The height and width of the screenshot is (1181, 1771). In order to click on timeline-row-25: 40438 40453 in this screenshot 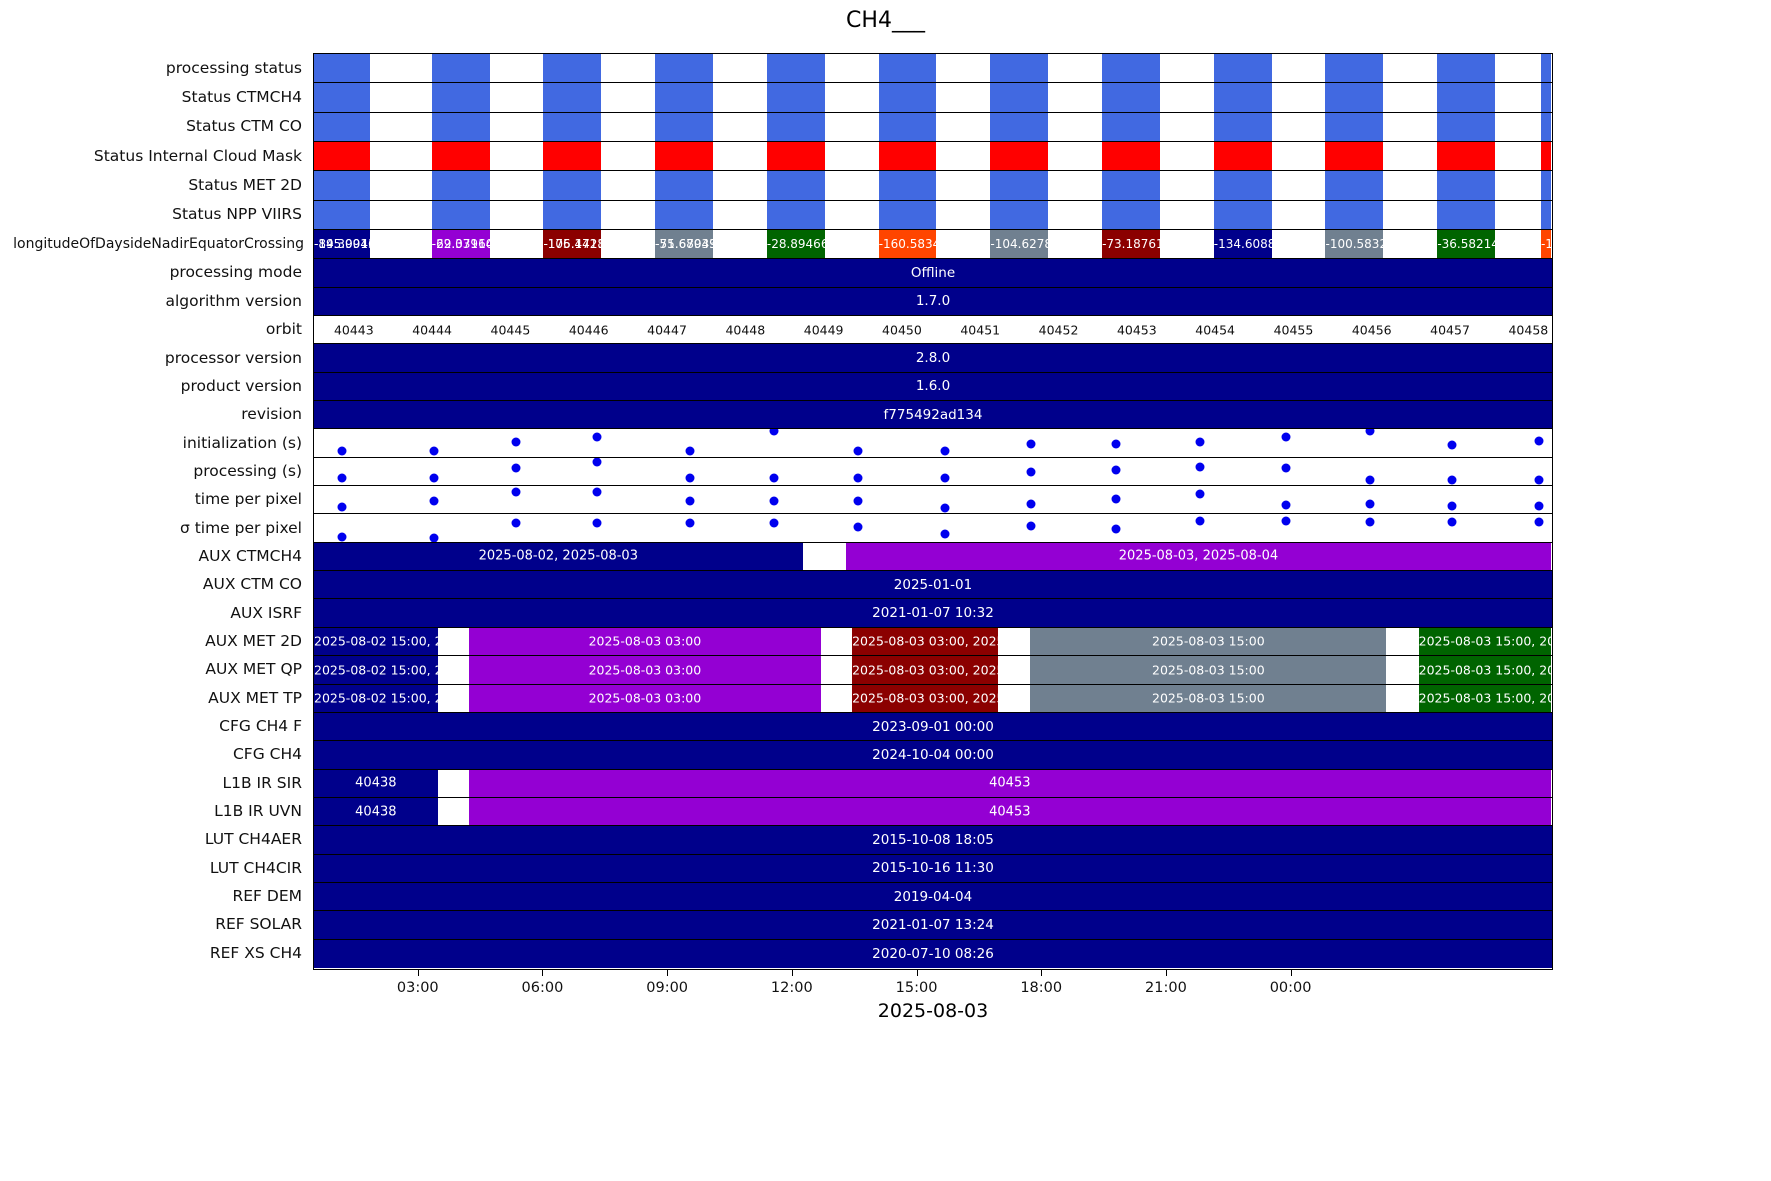, I will do `click(933, 783)`.